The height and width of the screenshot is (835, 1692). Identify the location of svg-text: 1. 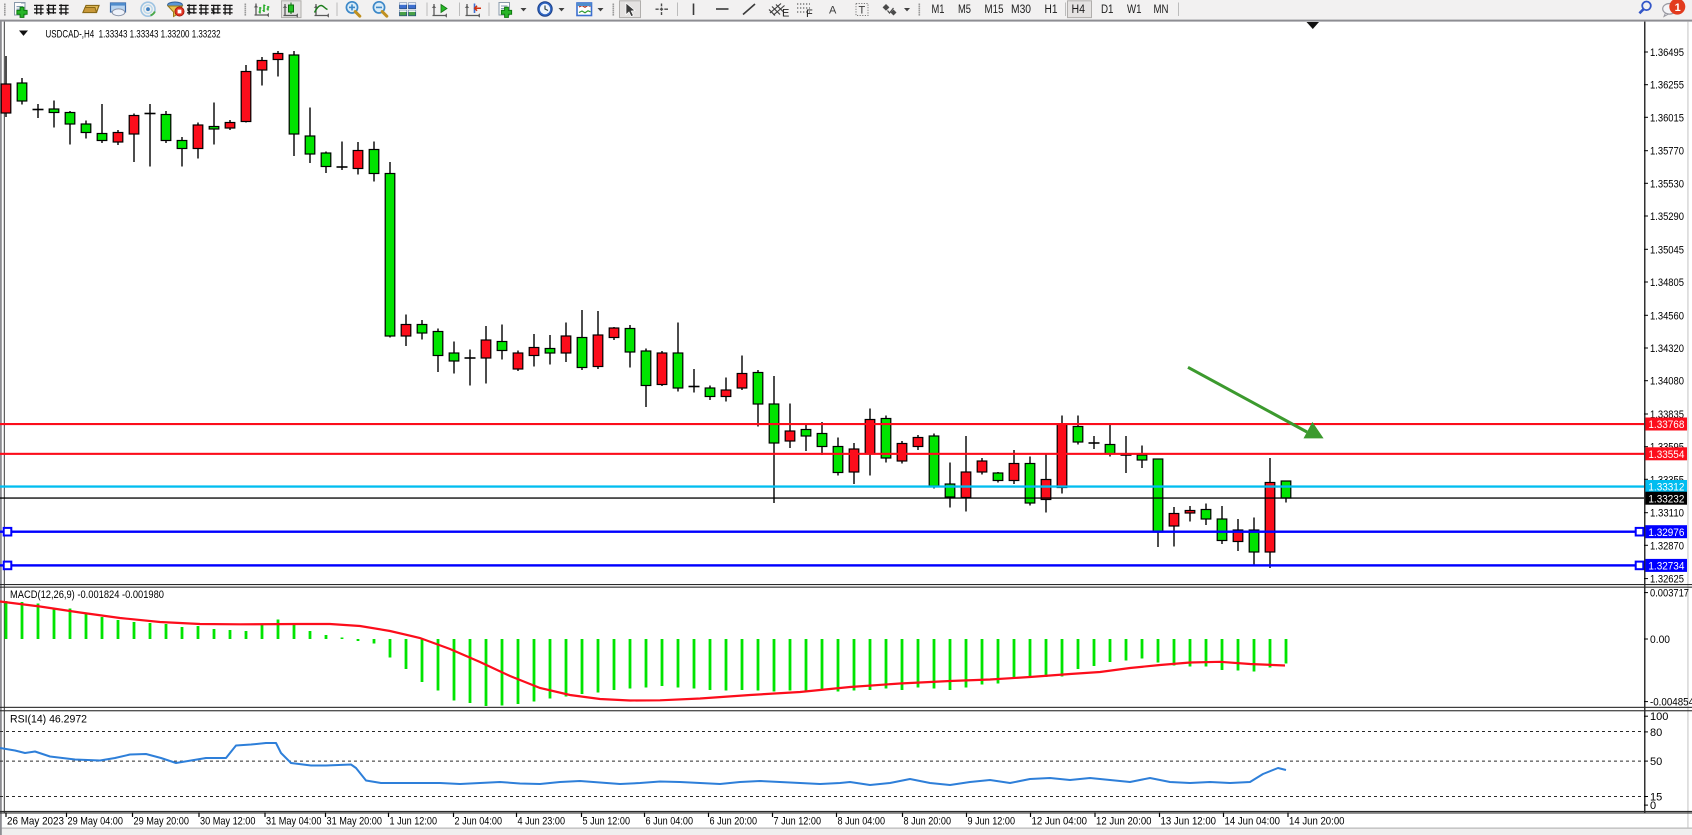
(1678, 8).